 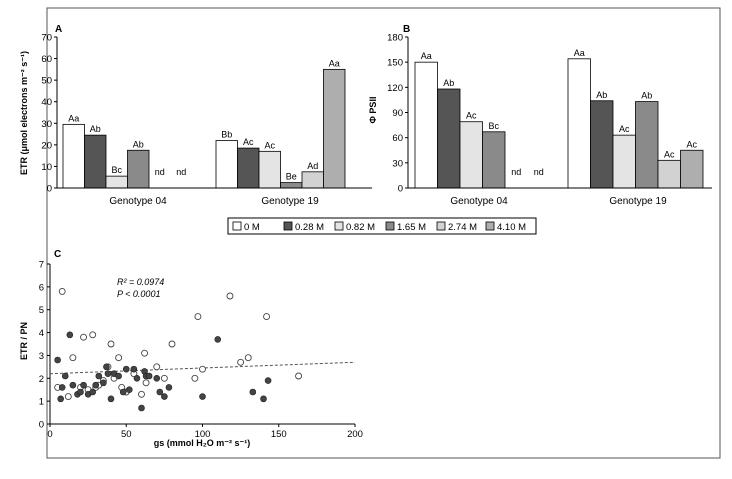 I want to click on p-value-annotation: P < 0.0001, so click(x=138, y=294).